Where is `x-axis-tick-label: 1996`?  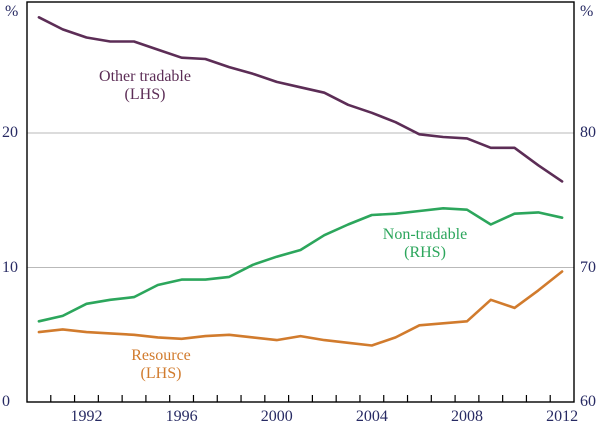
x-axis-tick-label: 1996 is located at coordinates (181, 416).